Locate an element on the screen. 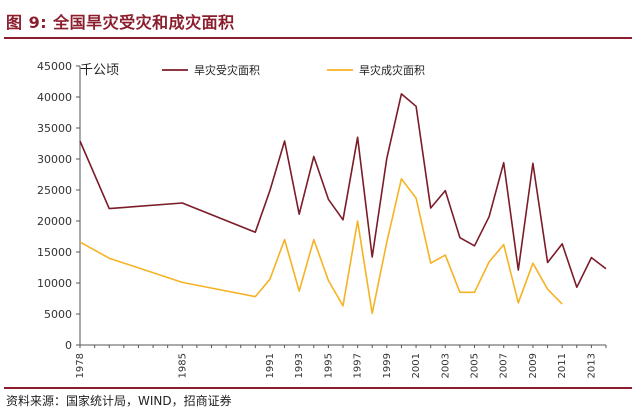  y-tick-label: 20000 is located at coordinates (54, 221).